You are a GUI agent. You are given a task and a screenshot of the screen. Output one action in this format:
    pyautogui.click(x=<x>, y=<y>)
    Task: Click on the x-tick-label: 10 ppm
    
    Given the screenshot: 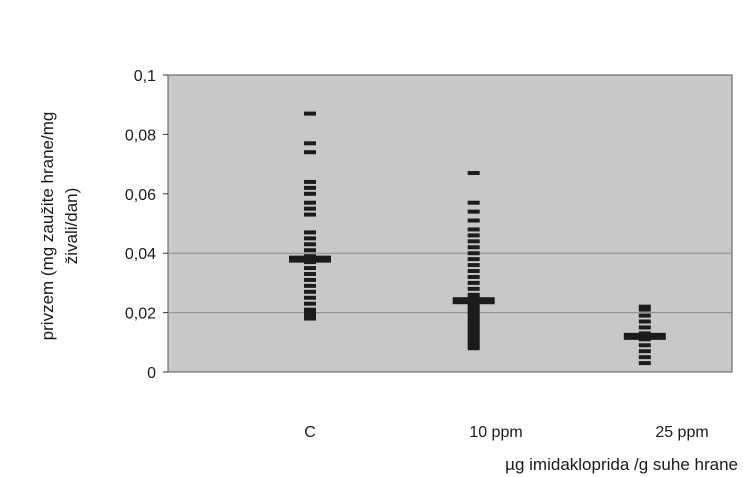 What is the action you would take?
    pyautogui.click(x=495, y=432)
    